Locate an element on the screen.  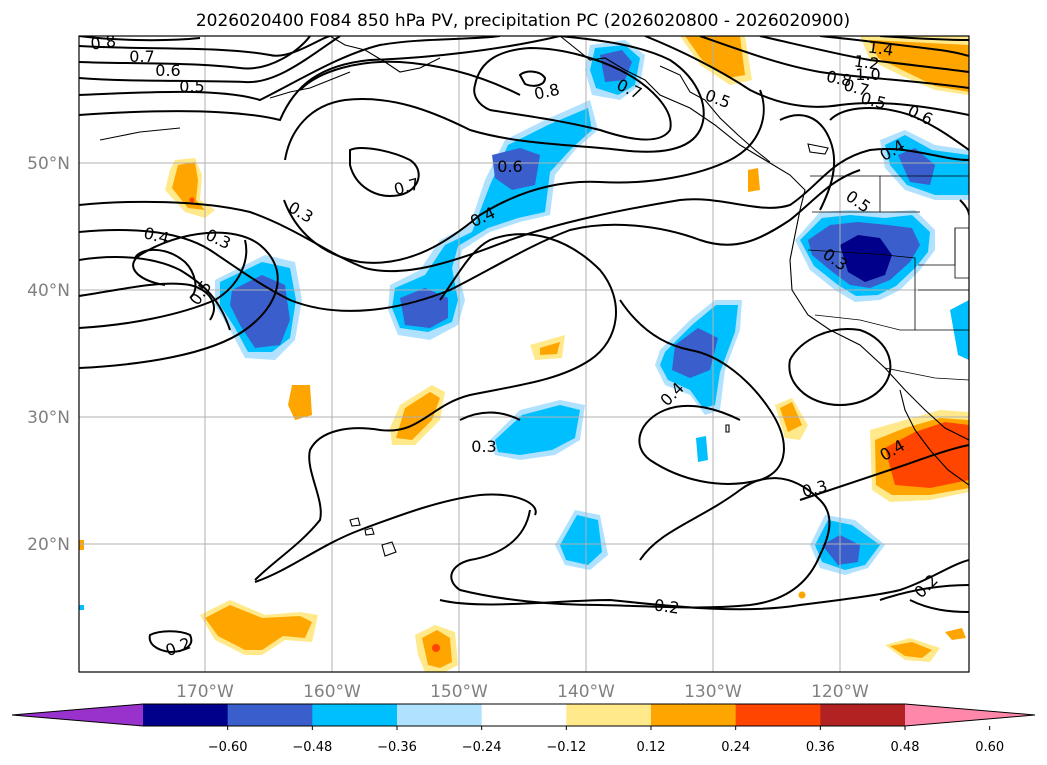
colorbar-tick-label: −0.36 is located at coordinates (397, 747).